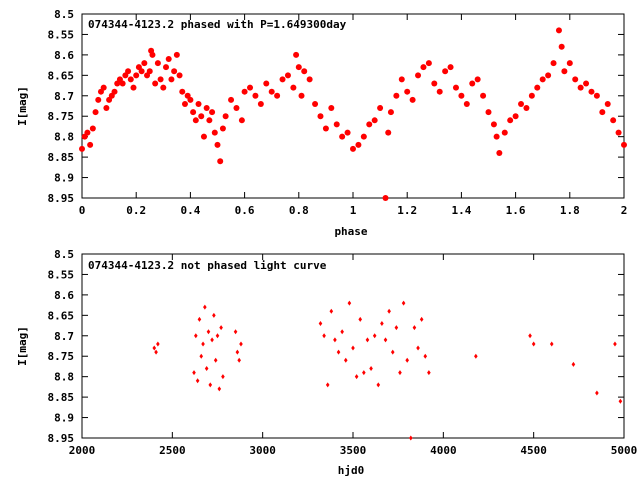  What do you see at coordinates (61, 315) in the screenshot?
I see `y-tick-label: 8.65` at bounding box center [61, 315].